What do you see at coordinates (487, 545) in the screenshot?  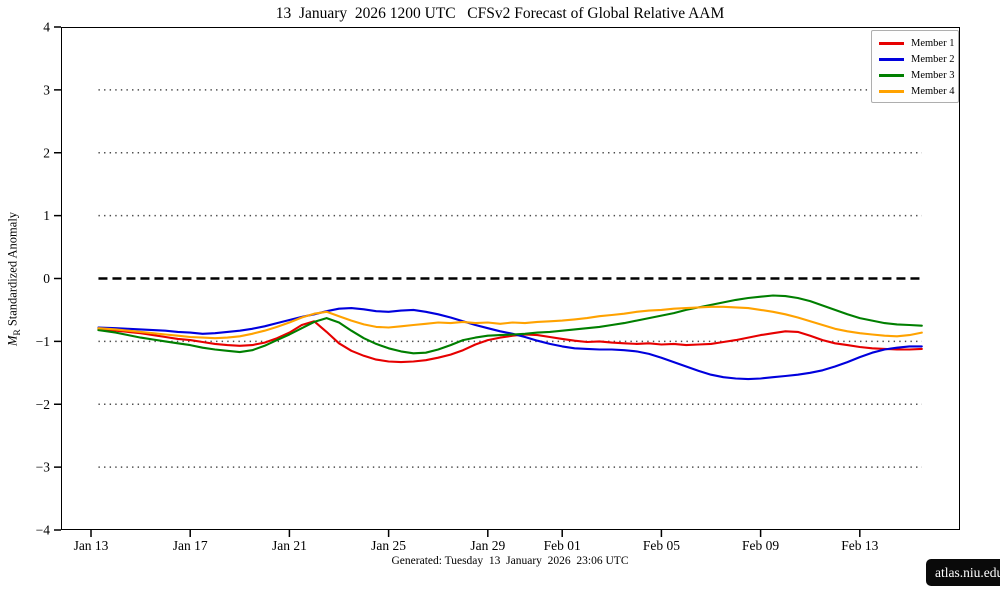 I see `x-tick-label: Jan 29` at bounding box center [487, 545].